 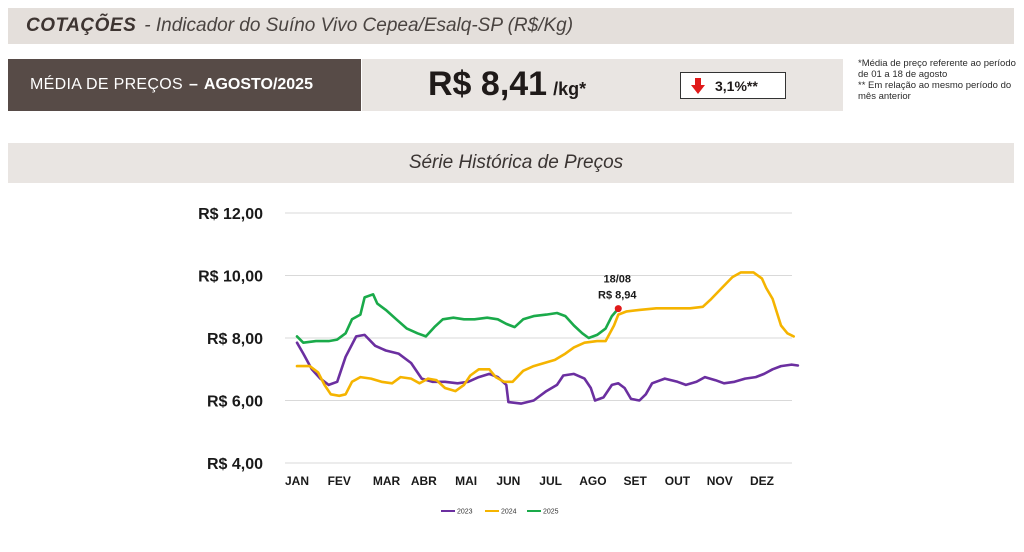 I want to click on y-tick-label: R$ 12,00, so click(x=230, y=214).